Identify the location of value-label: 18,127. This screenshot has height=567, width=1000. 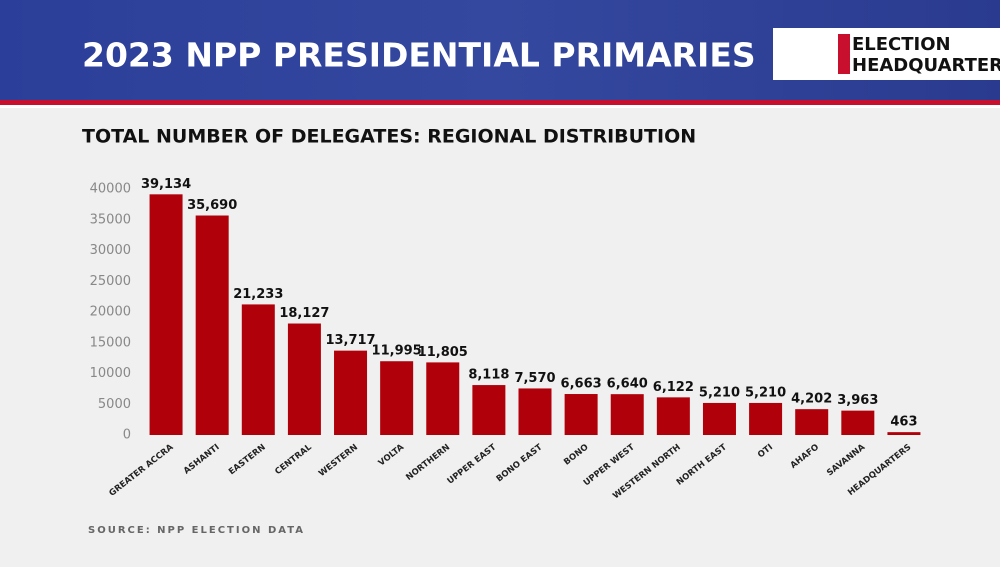
(304, 313).